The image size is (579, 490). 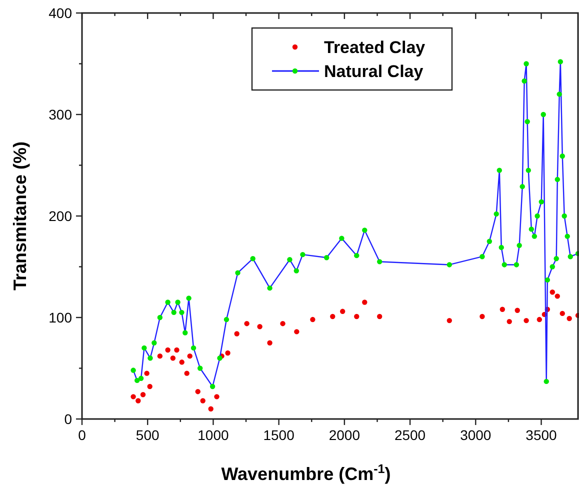 What do you see at coordinates (148, 435) in the screenshot?
I see `x-tick-label: 500` at bounding box center [148, 435].